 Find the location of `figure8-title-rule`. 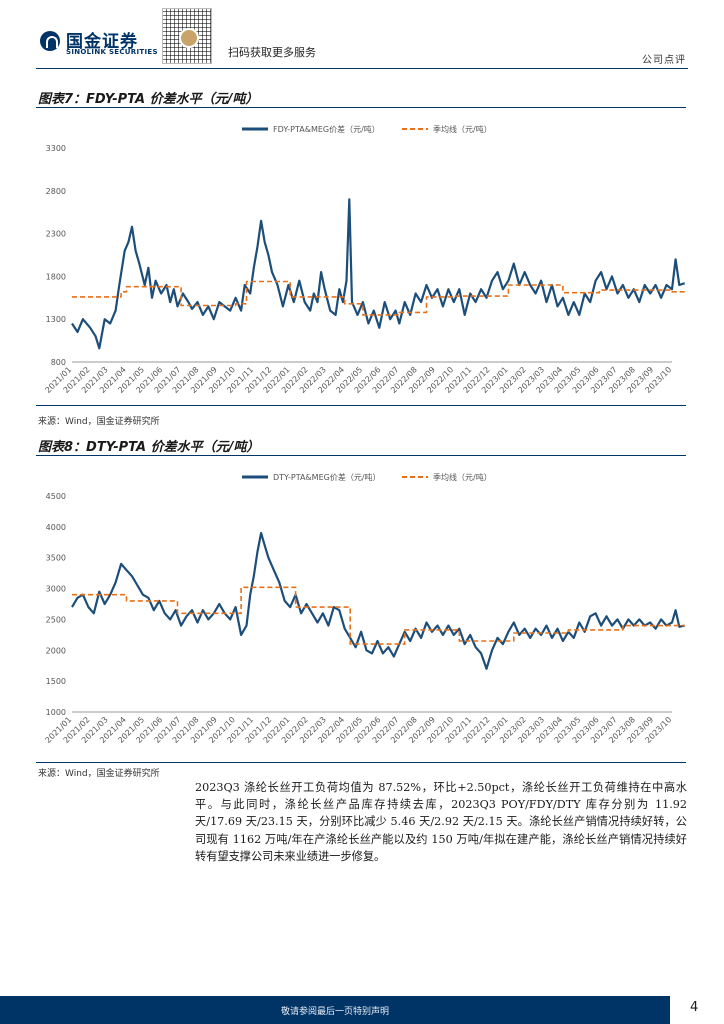

figure8-title-rule is located at coordinates (361, 455).